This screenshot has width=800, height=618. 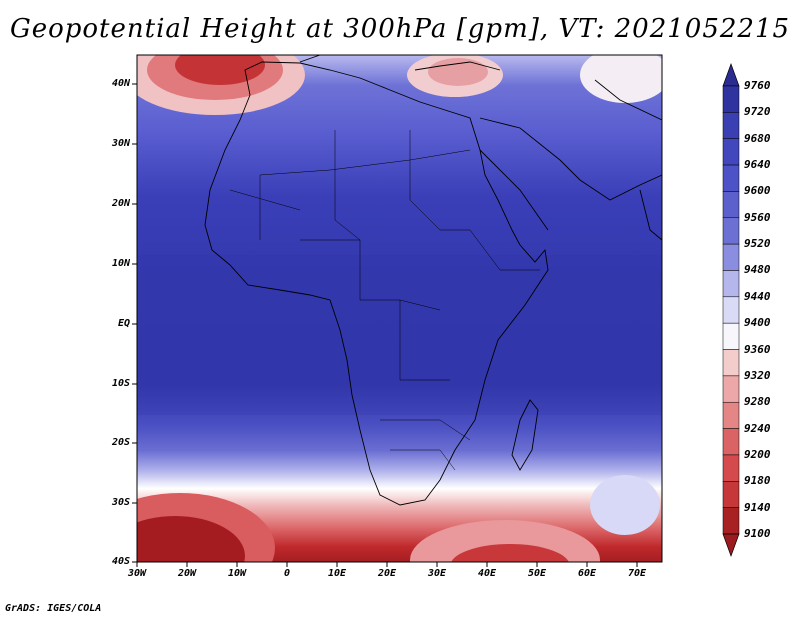 What do you see at coordinates (120, 561) in the screenshot?
I see `lat-label: 40S` at bounding box center [120, 561].